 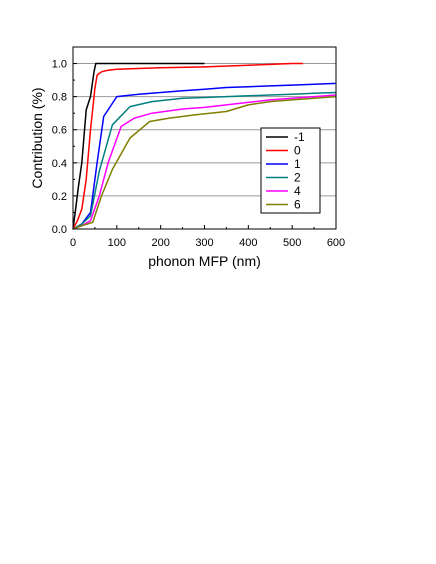 I want to click on x-tick-label: 500, so click(x=292, y=243).